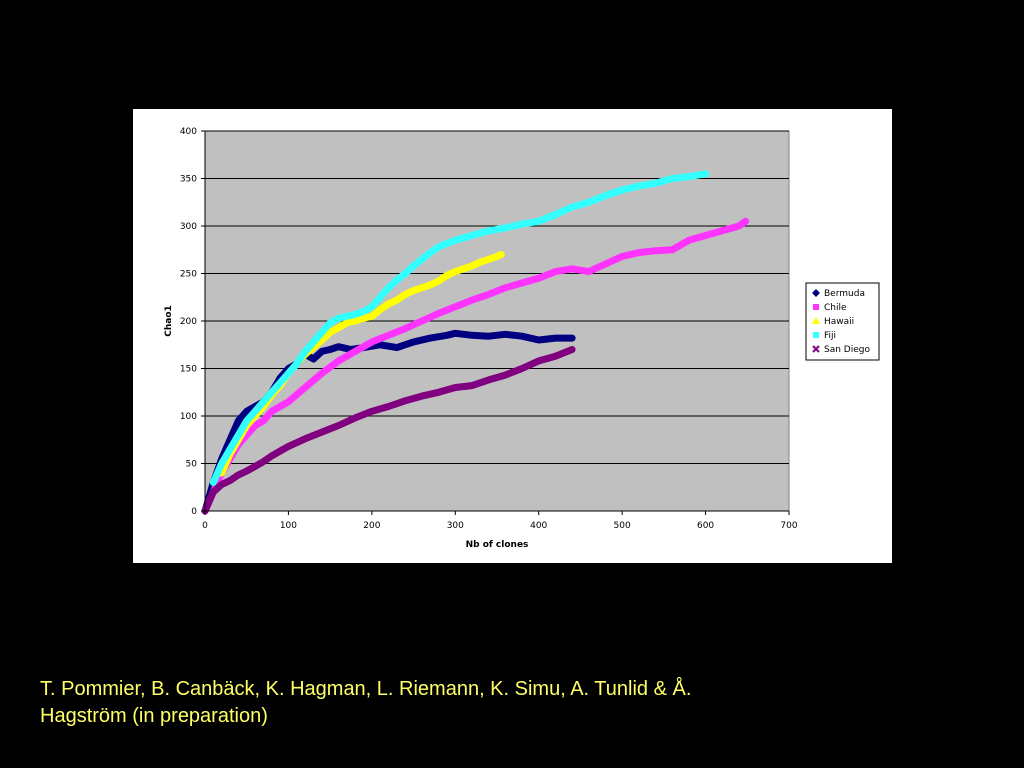 The image size is (1024, 768). Describe the element at coordinates (816, 293) in the screenshot. I see `legend-marker-bermuda` at that location.